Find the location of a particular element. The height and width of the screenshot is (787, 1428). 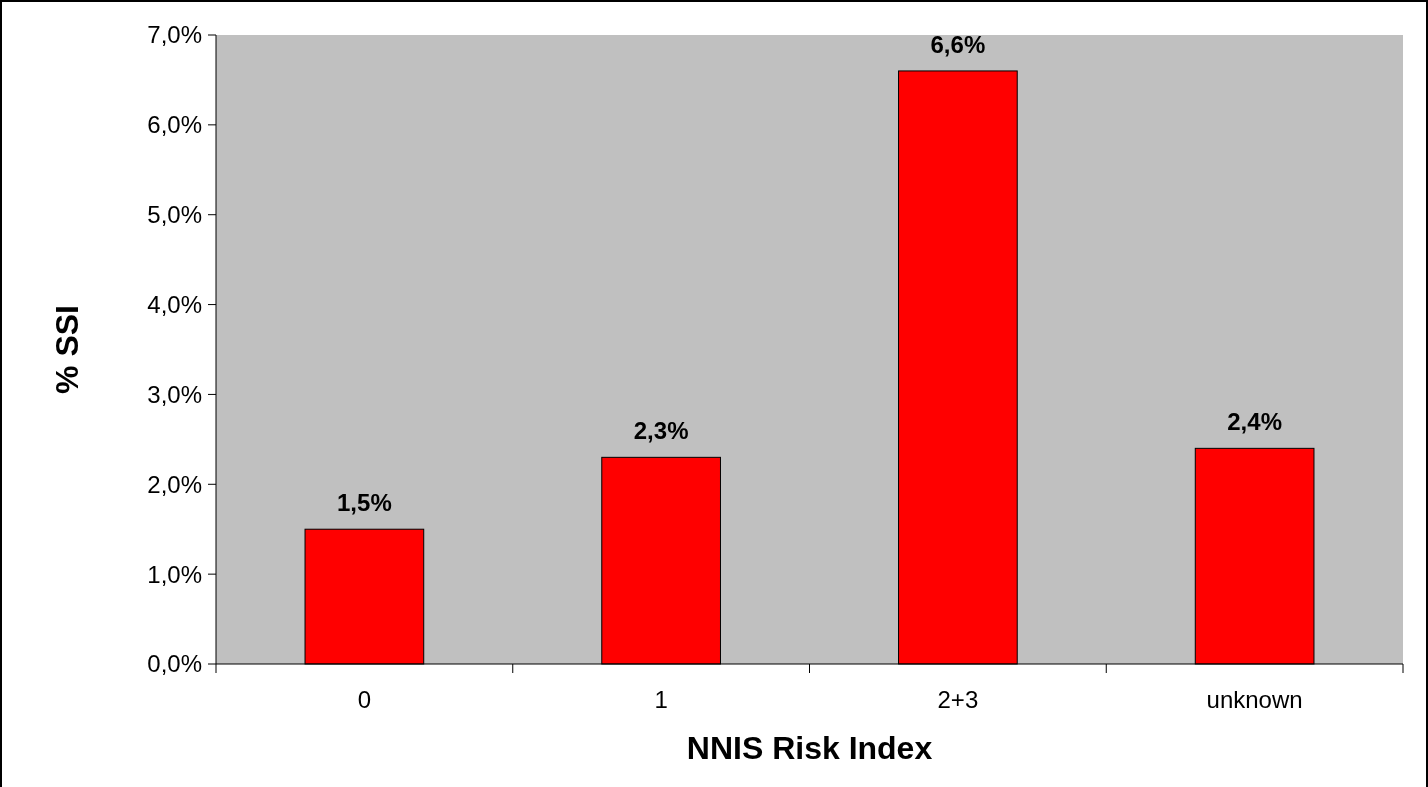

data-label: 2,4% is located at coordinates (1254, 422).